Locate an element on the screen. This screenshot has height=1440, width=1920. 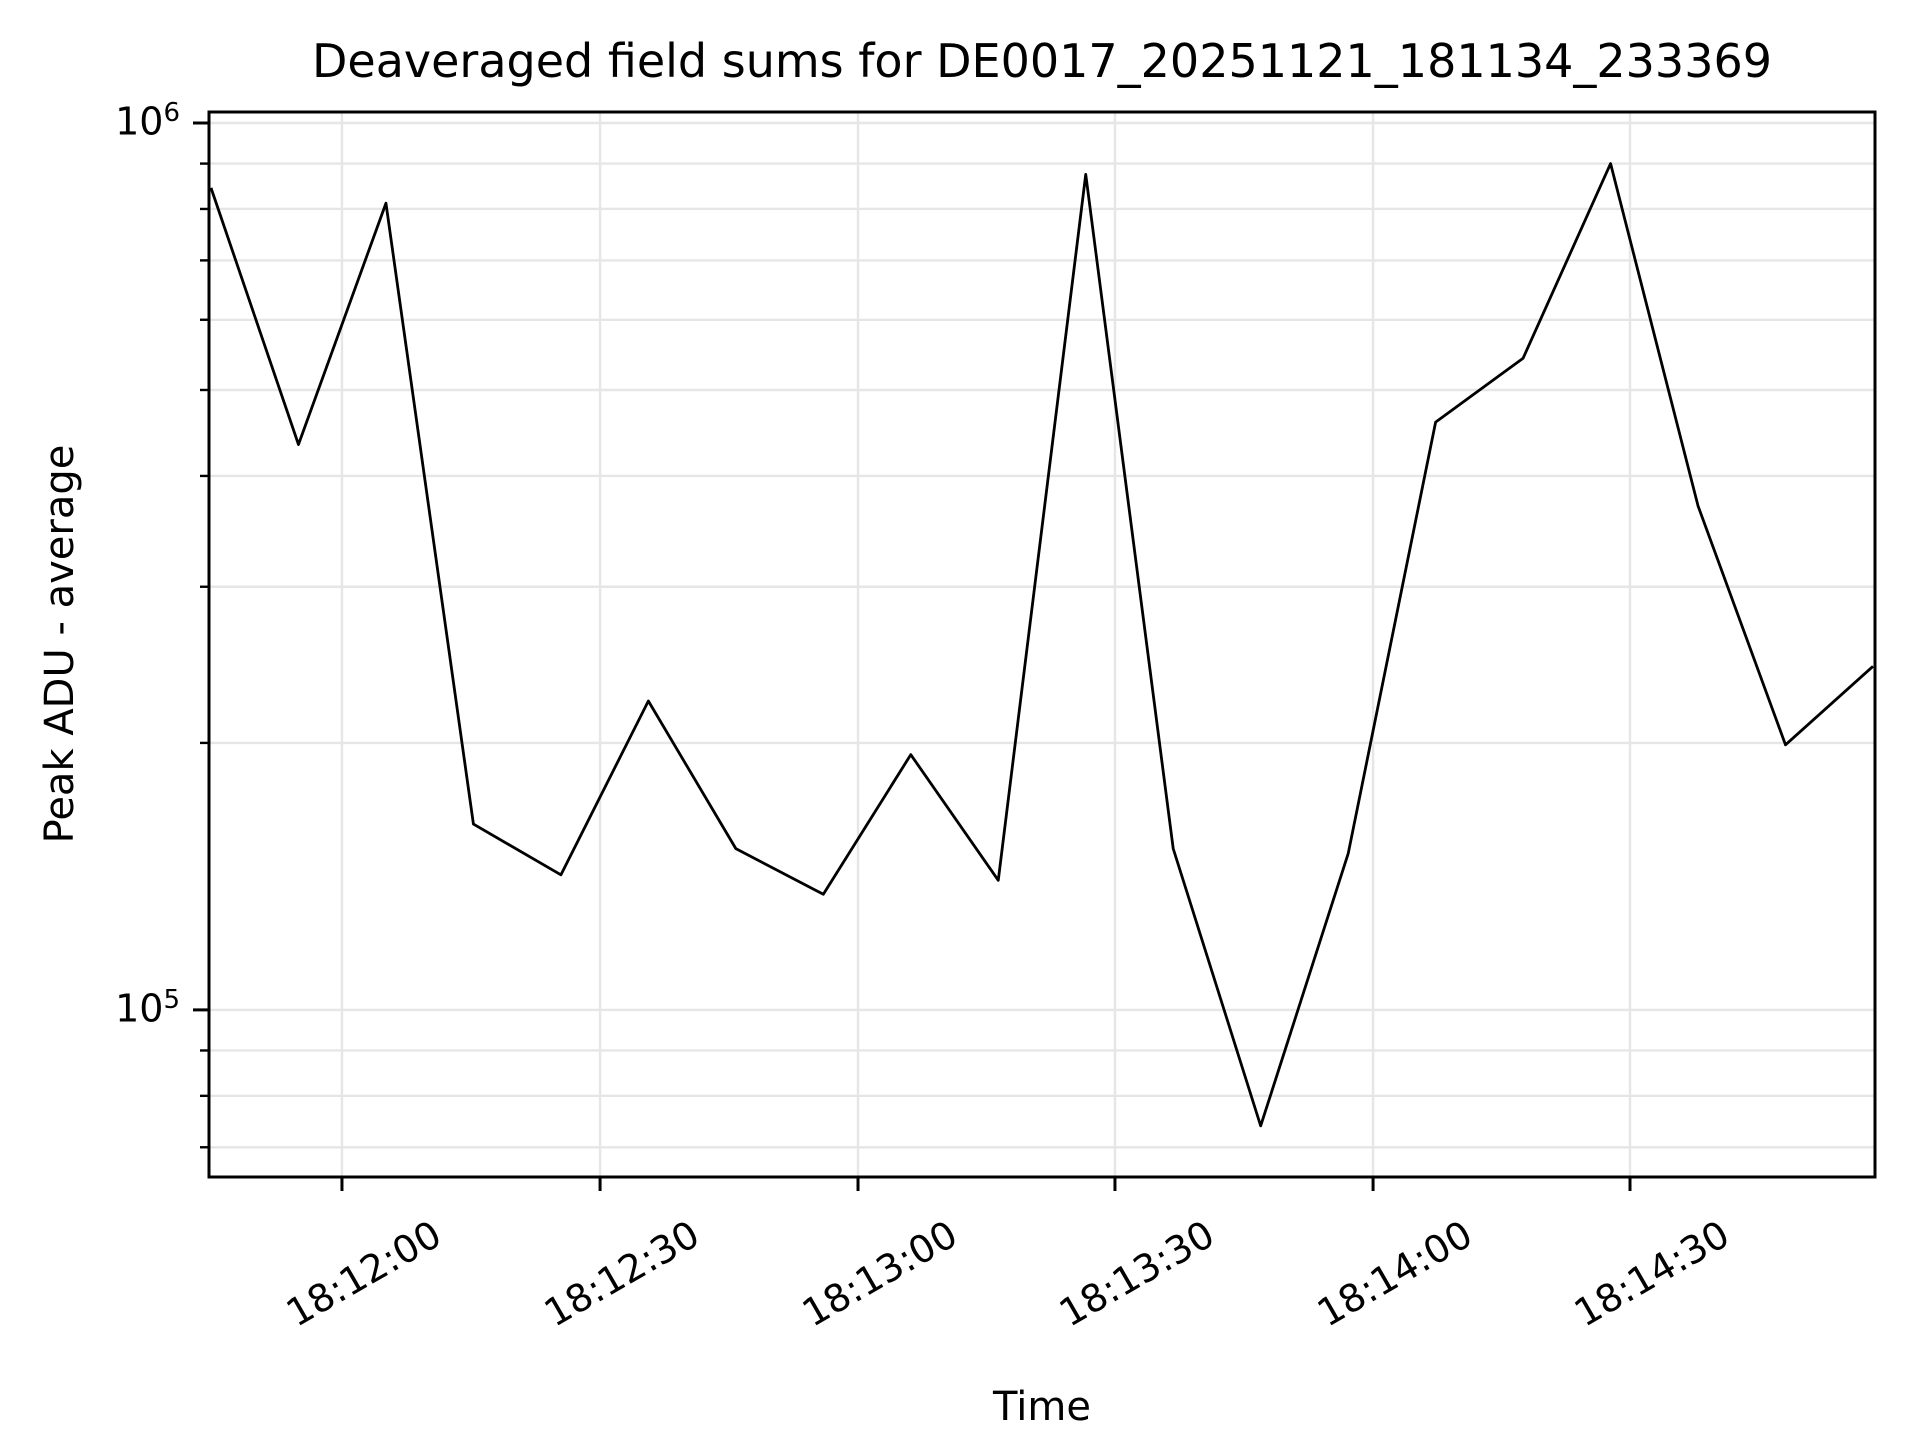
x-axis-label: Time is located at coordinates (1042, 1407).